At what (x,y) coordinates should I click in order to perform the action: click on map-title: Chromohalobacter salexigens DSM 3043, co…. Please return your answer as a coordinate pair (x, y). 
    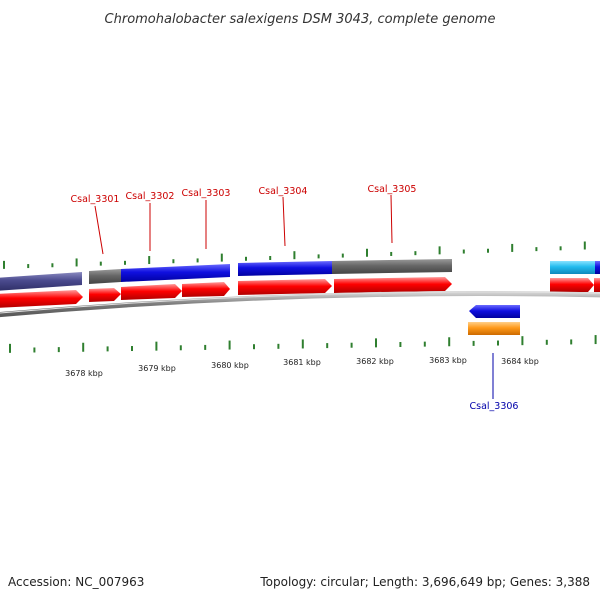
    Looking at the image, I should click on (300, 19).